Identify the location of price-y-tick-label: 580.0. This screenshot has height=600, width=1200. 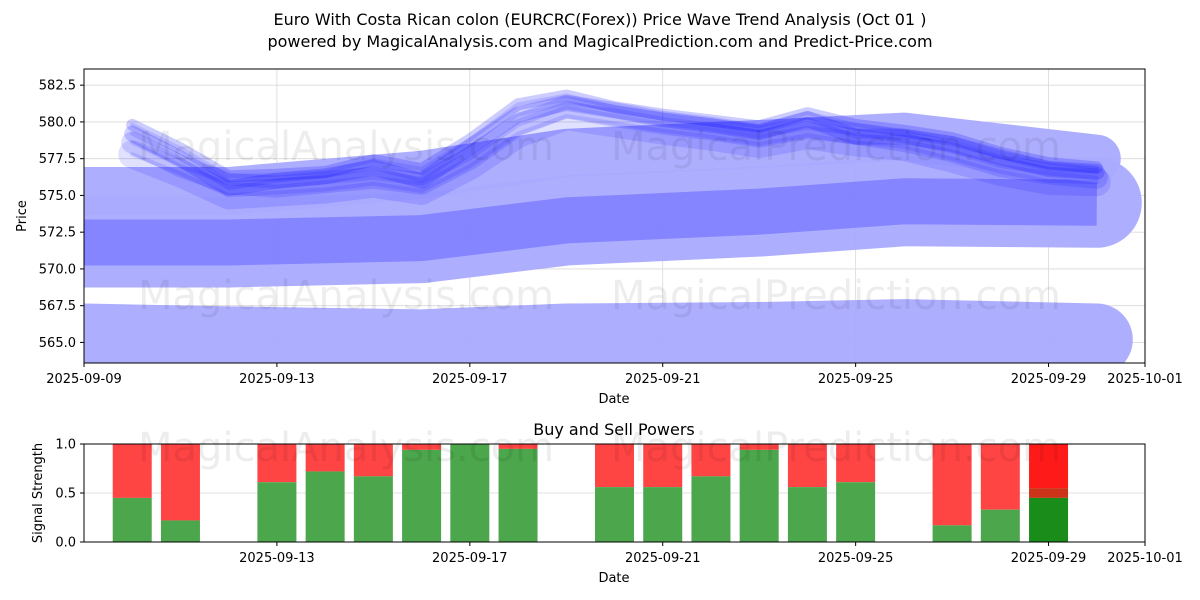
(57, 122).